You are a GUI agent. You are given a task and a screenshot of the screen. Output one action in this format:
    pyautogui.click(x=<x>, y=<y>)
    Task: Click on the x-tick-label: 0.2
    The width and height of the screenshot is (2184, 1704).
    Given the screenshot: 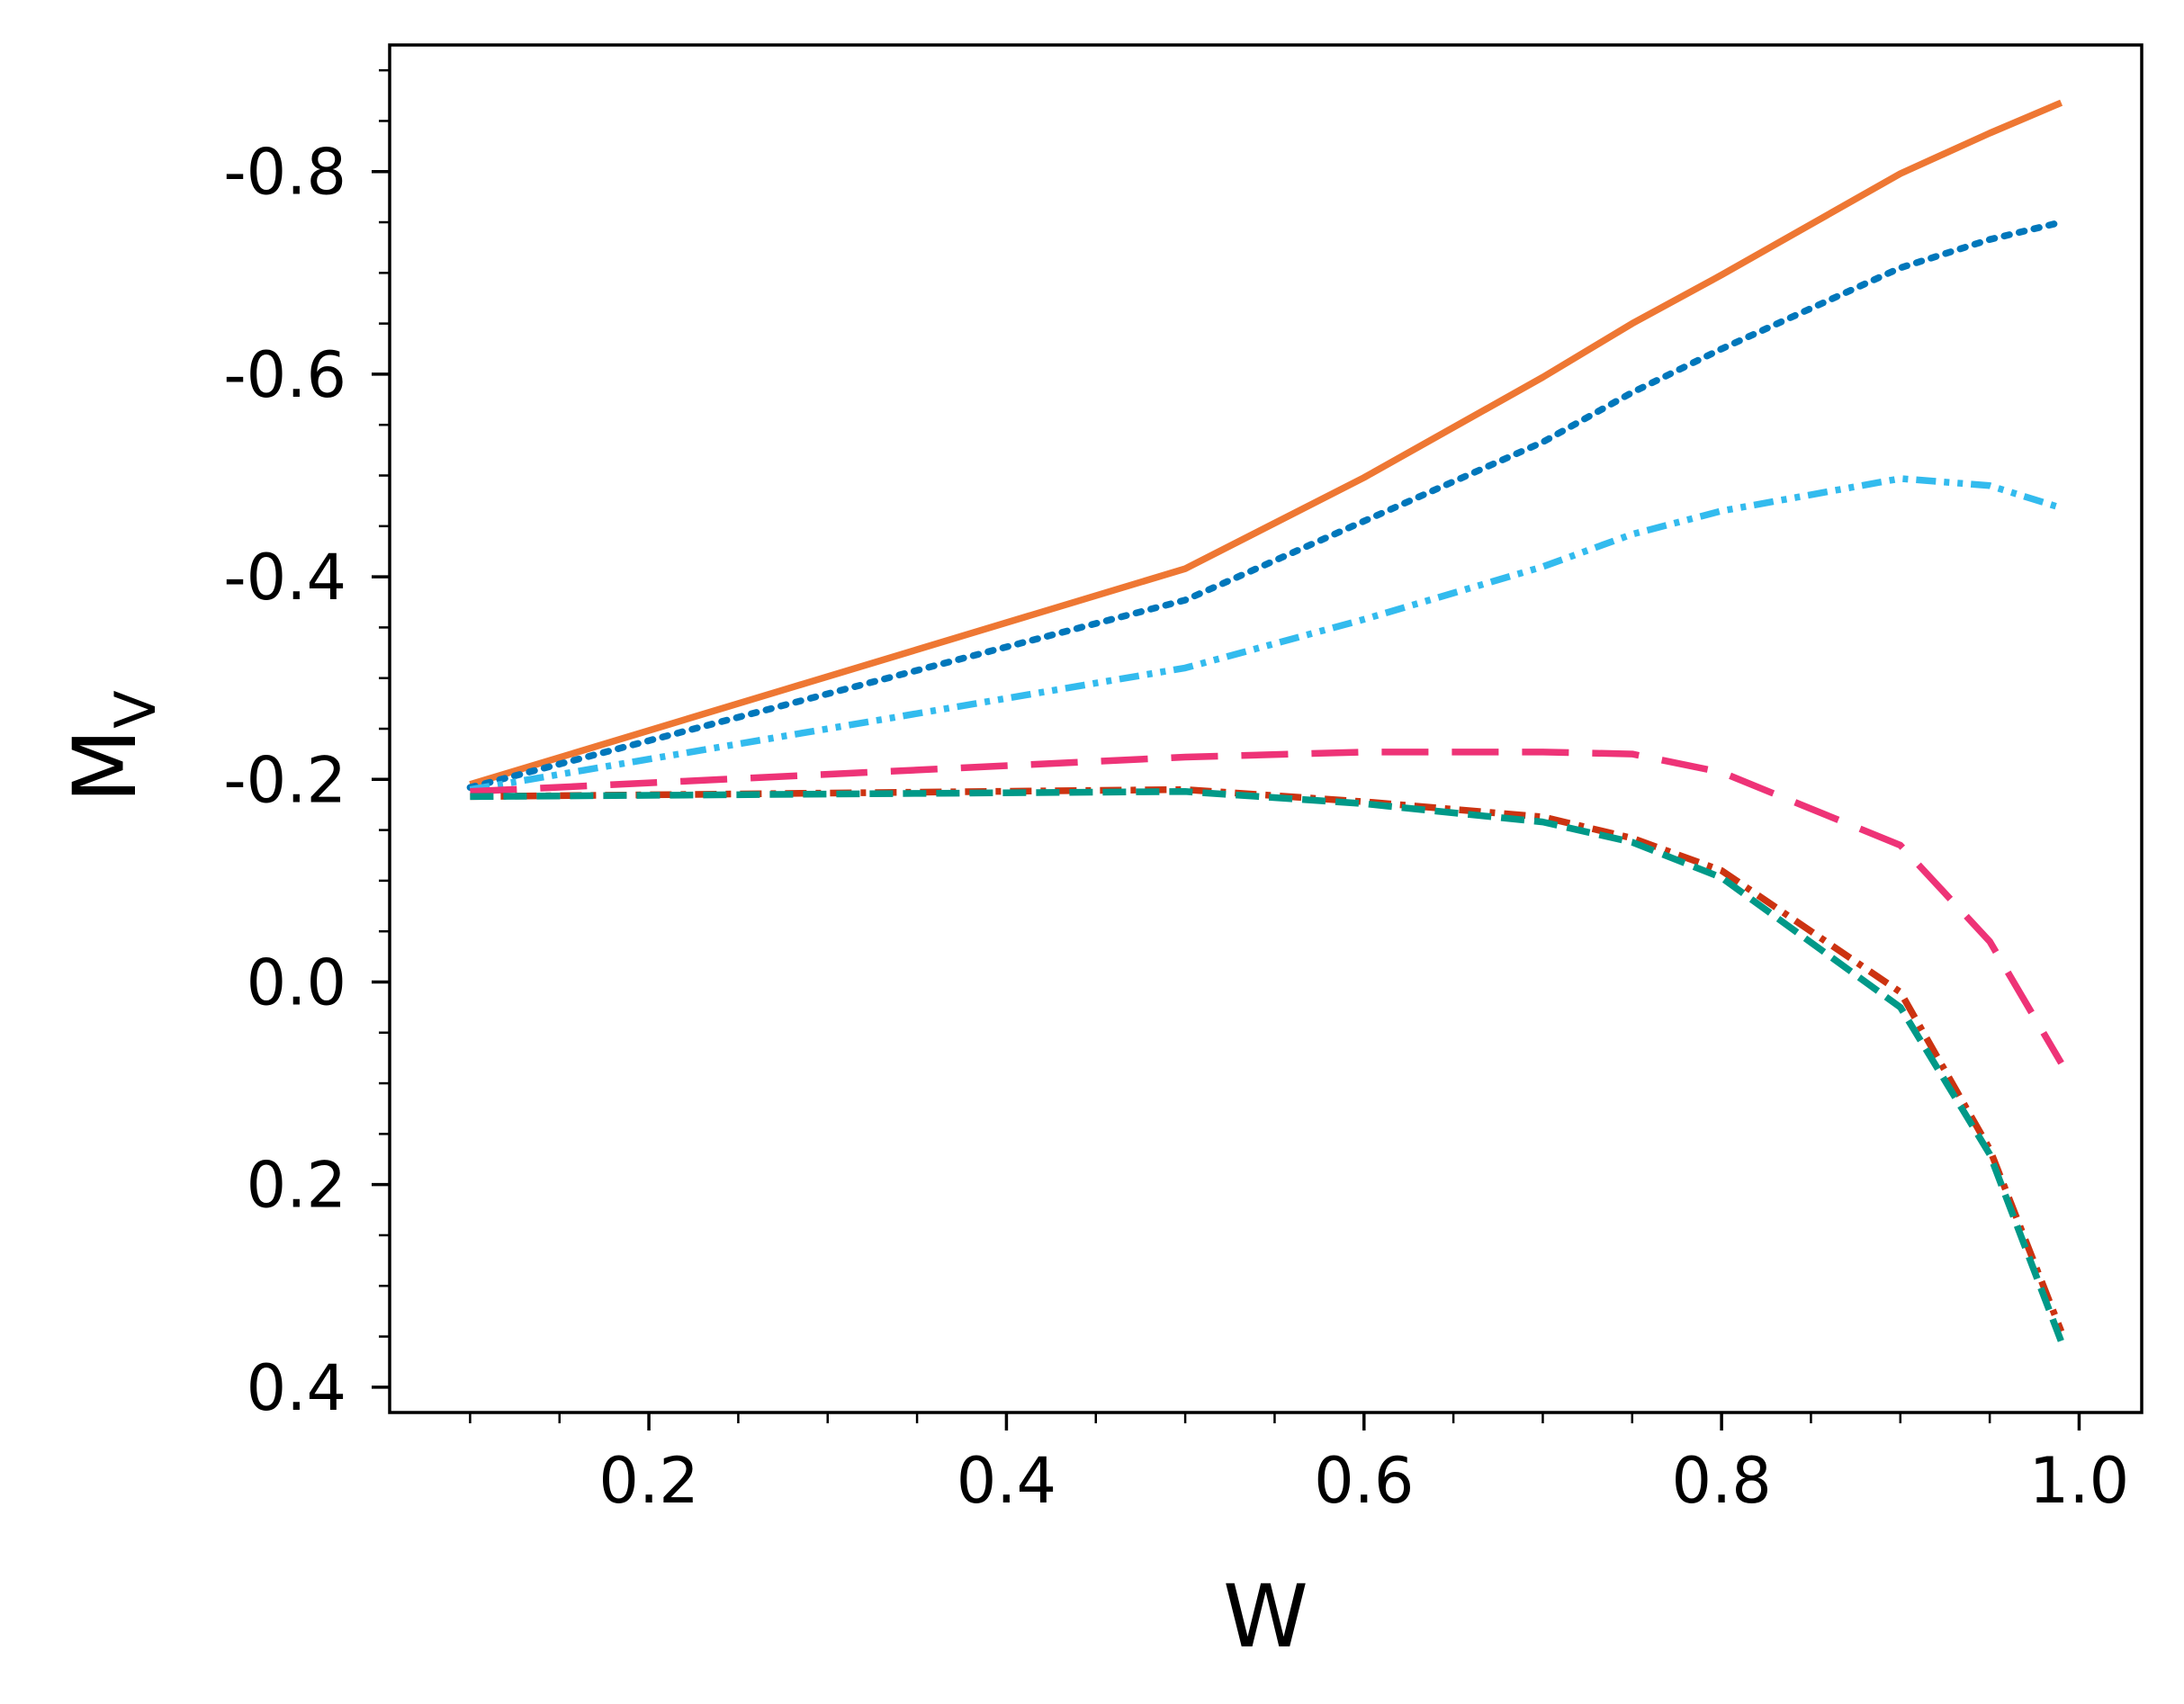 What is the action you would take?
    pyautogui.click(x=648, y=1481)
    